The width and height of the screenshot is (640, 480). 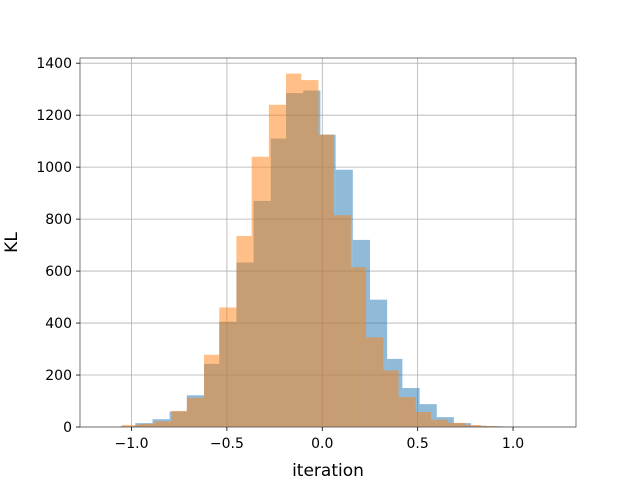 What do you see at coordinates (54, 168) in the screenshot?
I see `y-tick-label: 1000` at bounding box center [54, 168].